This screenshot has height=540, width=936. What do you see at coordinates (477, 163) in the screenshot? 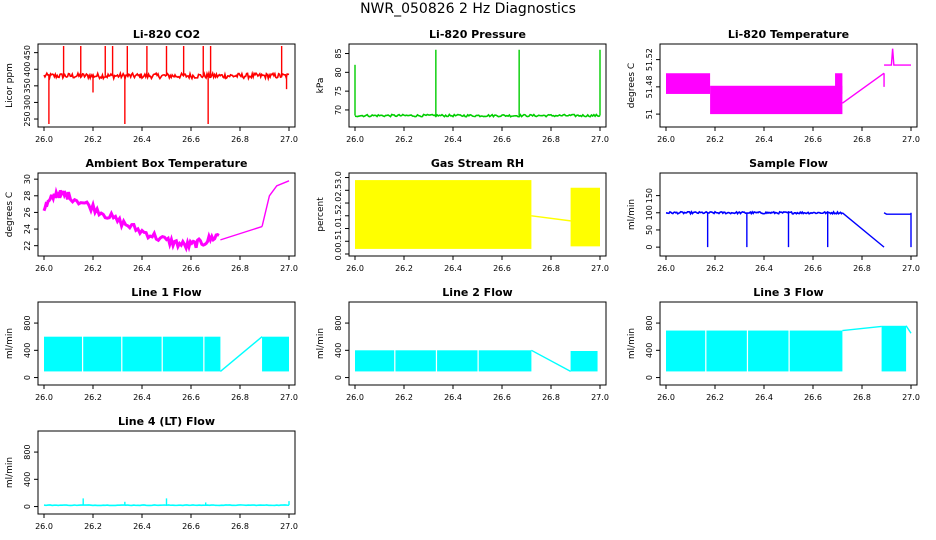
I see `chart-title: Gas Stream RH` at bounding box center [477, 163].